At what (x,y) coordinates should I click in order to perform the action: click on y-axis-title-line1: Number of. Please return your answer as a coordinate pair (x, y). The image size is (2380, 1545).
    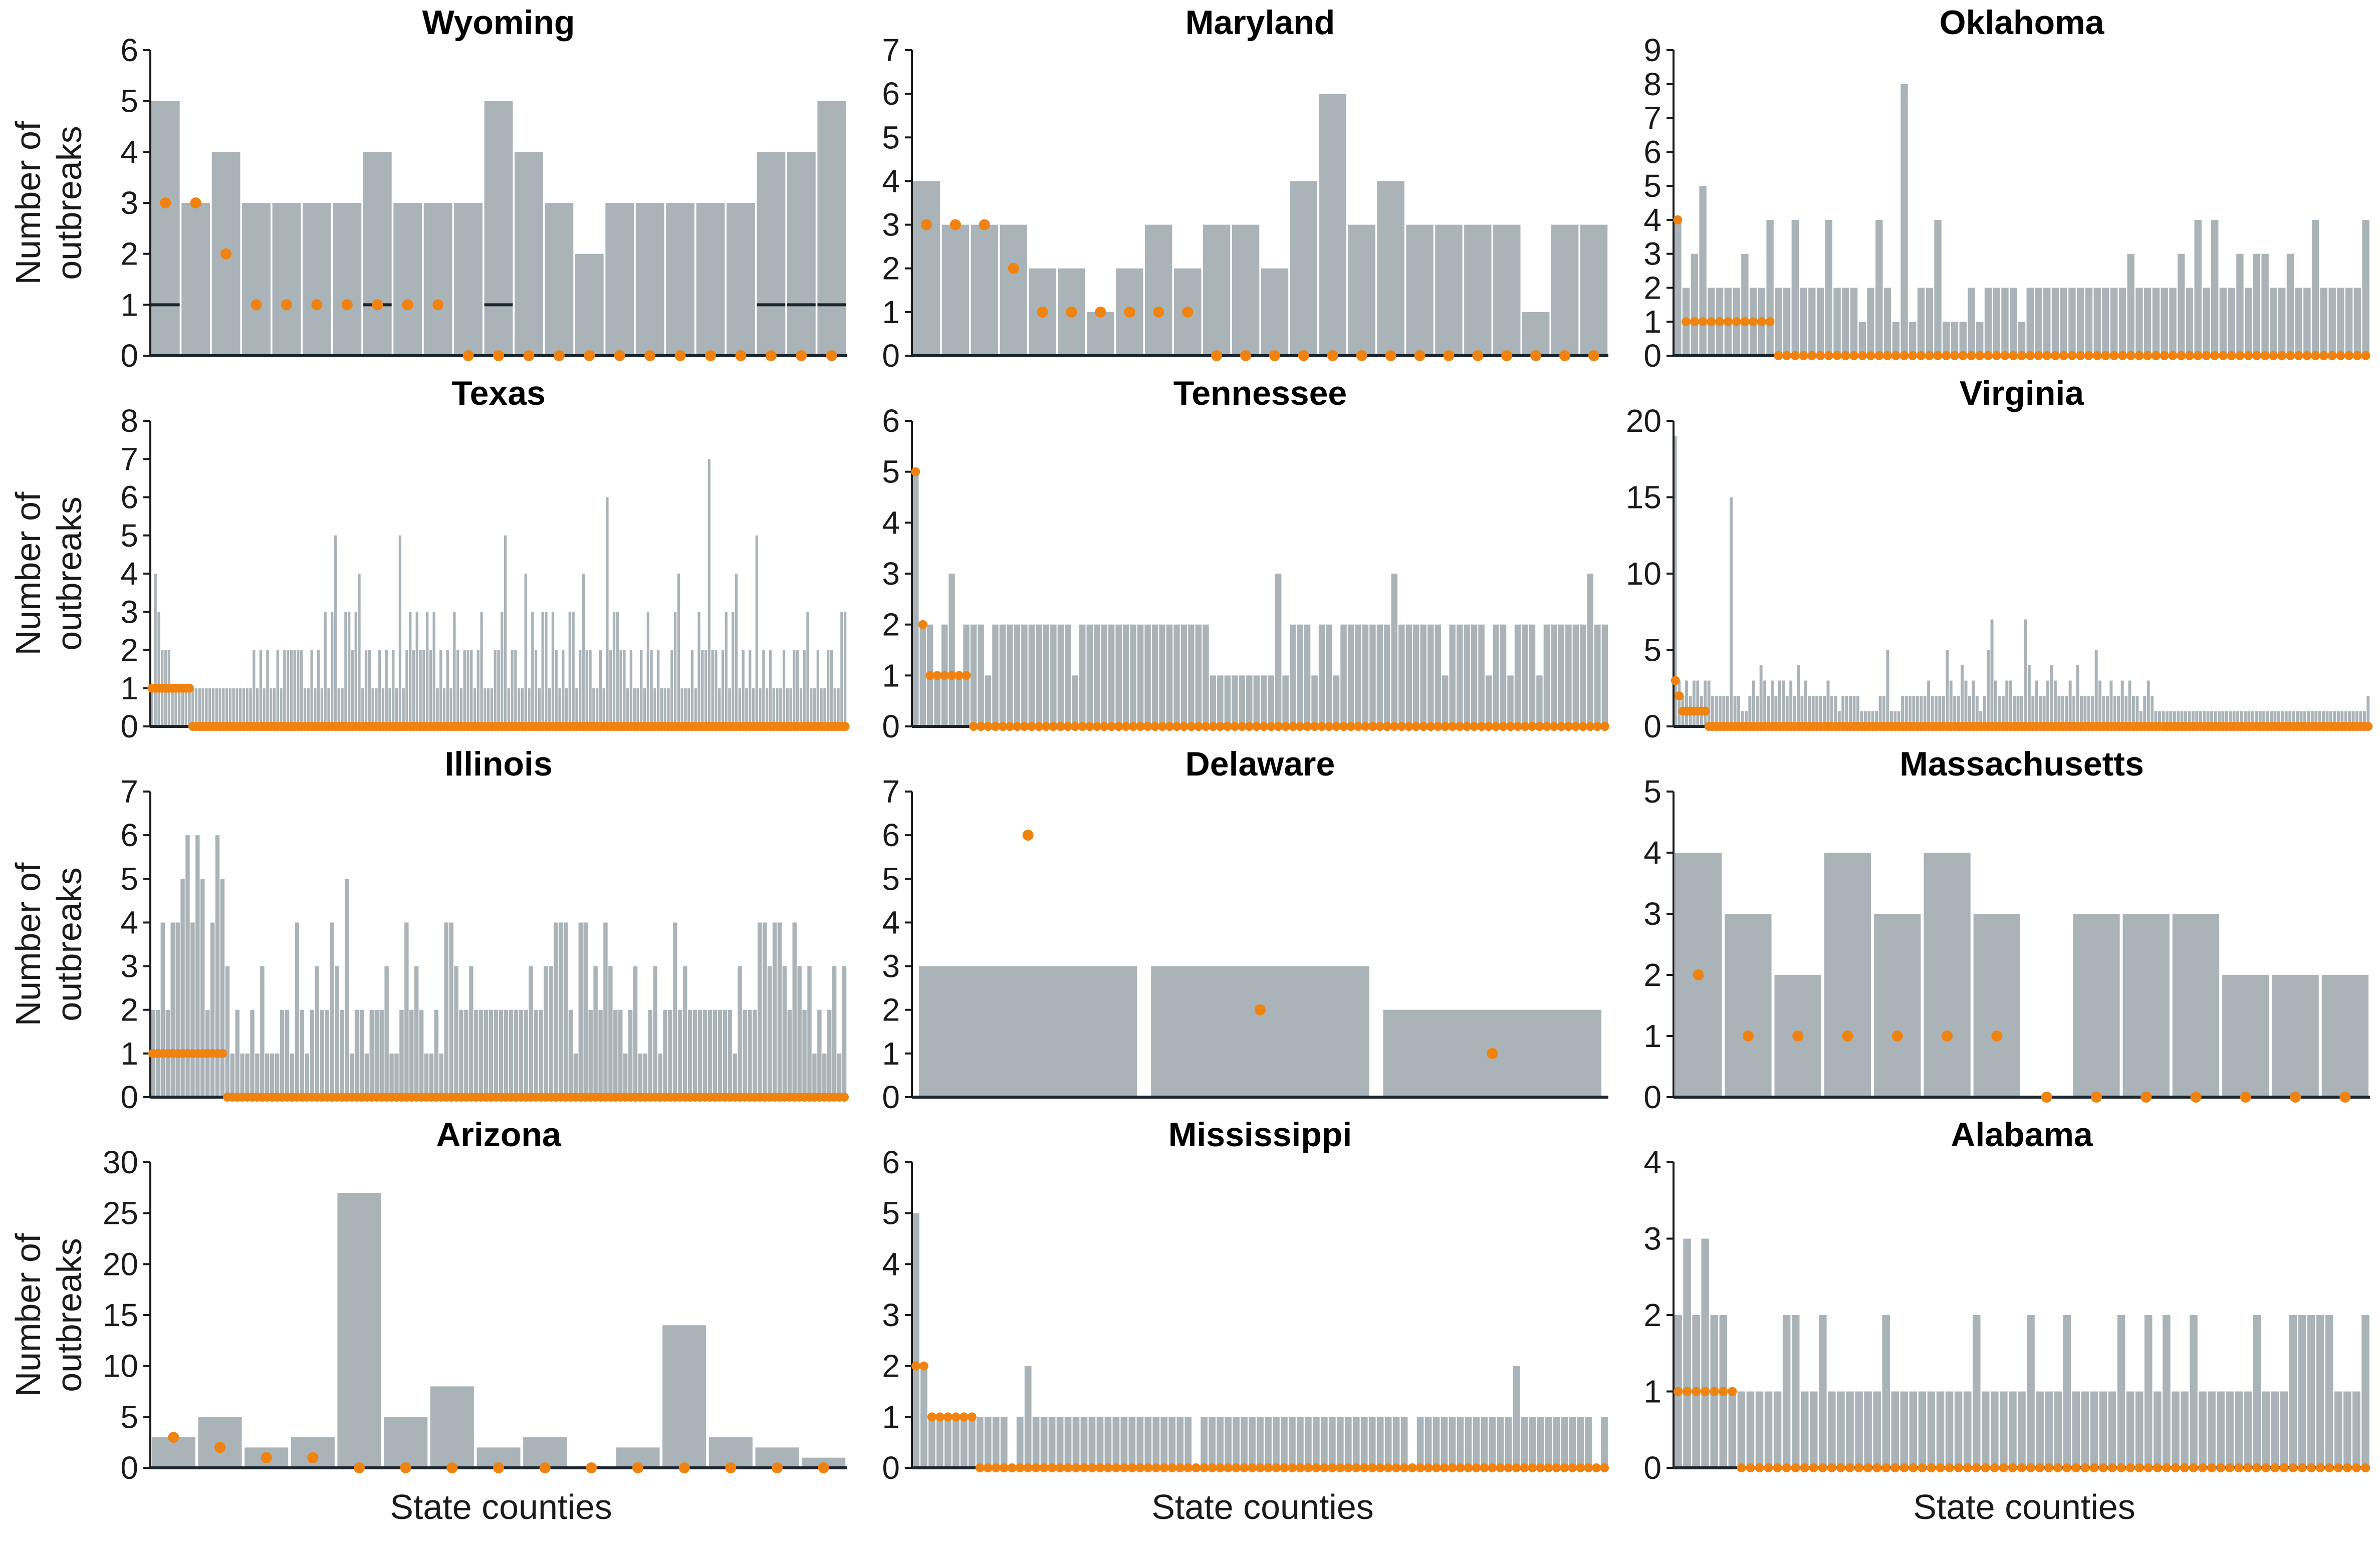
    Looking at the image, I should click on (29, 944).